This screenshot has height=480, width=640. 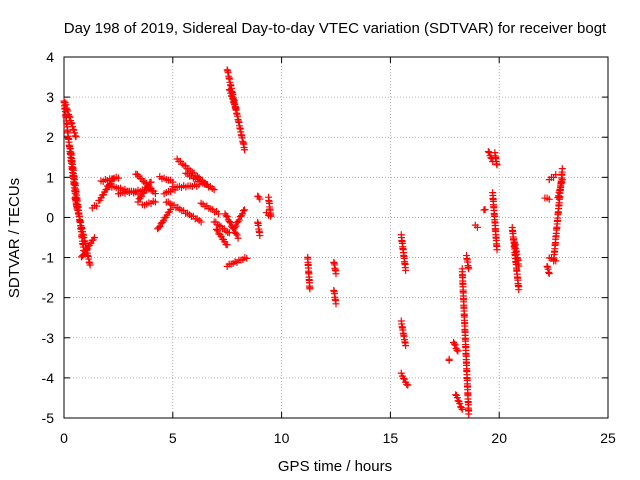 What do you see at coordinates (64, 438) in the screenshot?
I see `x-tick-label: 0` at bounding box center [64, 438].